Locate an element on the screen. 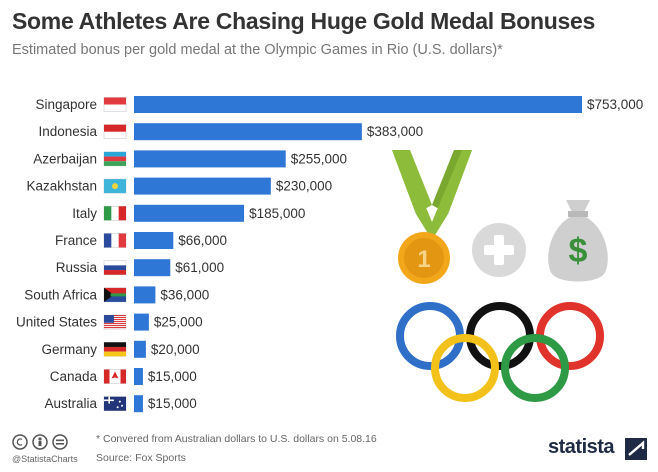 Image resolution: width=658 pixels, height=472 pixels. bar-row: Kazakhstan $230,000 is located at coordinates (179, 186).